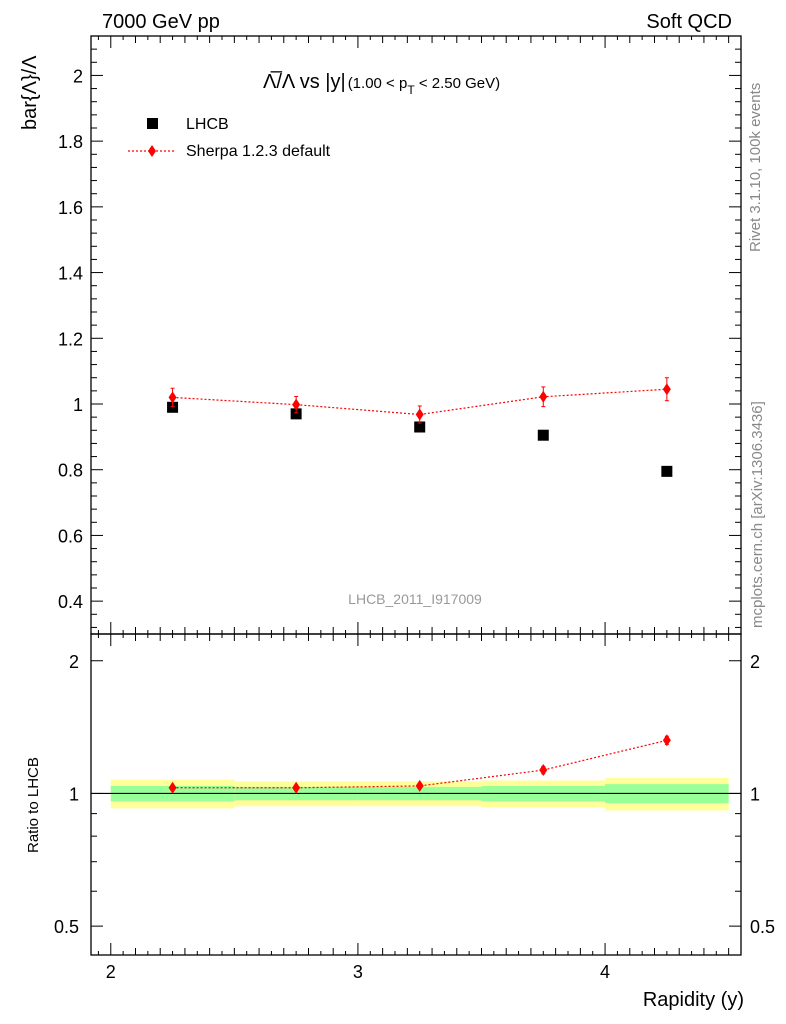 Image resolution: width=786 pixels, height=1024 pixels. What do you see at coordinates (358, 972) in the screenshot?
I see `x-tick-label: 3` at bounding box center [358, 972].